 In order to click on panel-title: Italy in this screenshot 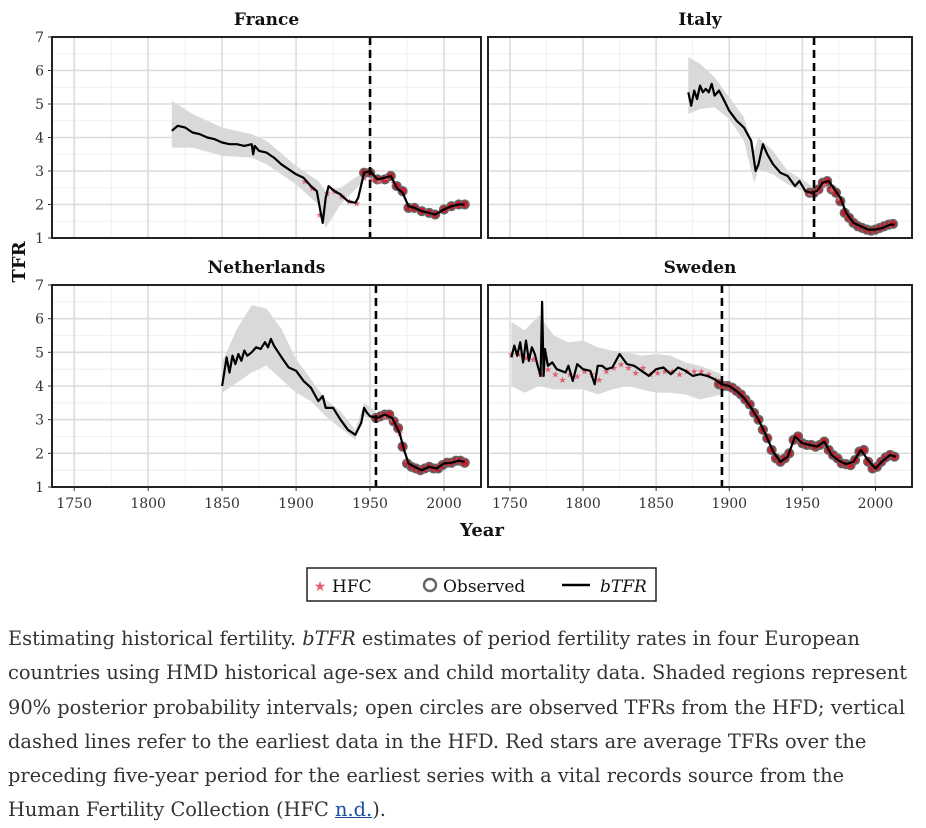, I will do `click(700, 20)`.